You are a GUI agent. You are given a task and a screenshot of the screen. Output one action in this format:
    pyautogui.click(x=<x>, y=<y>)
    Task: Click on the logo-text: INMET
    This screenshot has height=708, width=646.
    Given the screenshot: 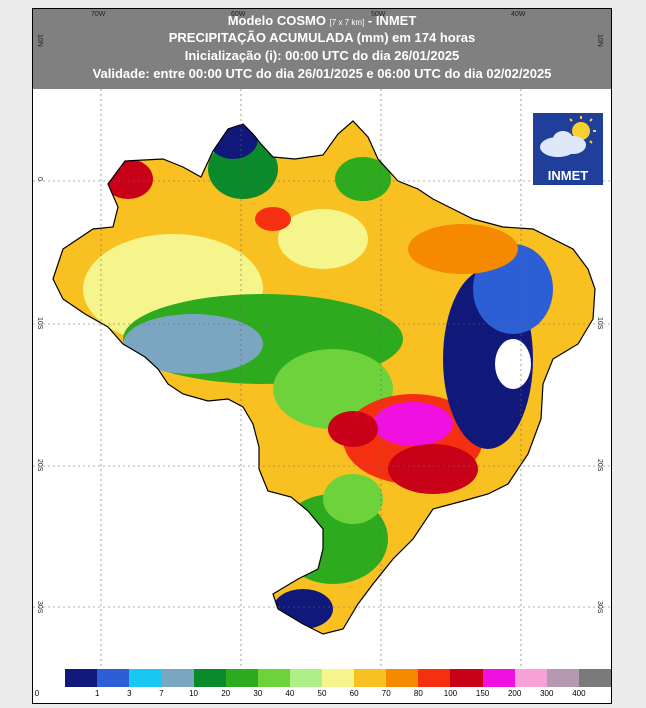 What is the action you would take?
    pyautogui.click(x=568, y=175)
    